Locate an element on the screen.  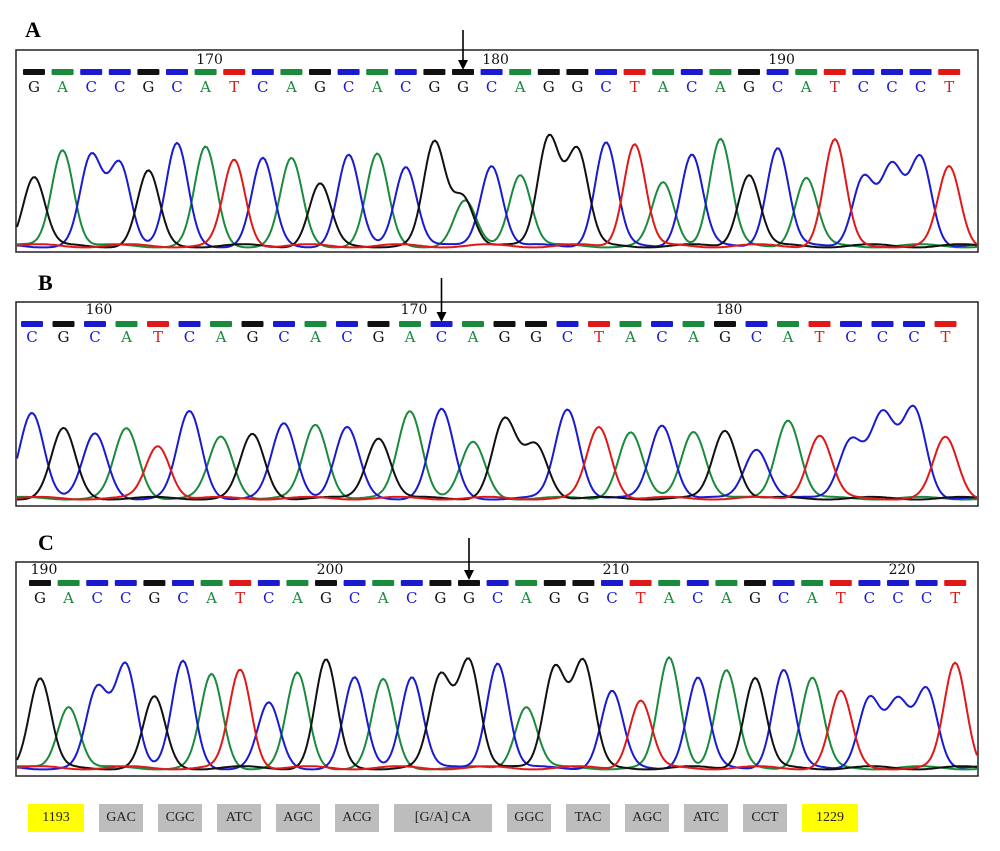
trace-g is located at coordinates (497, 714).